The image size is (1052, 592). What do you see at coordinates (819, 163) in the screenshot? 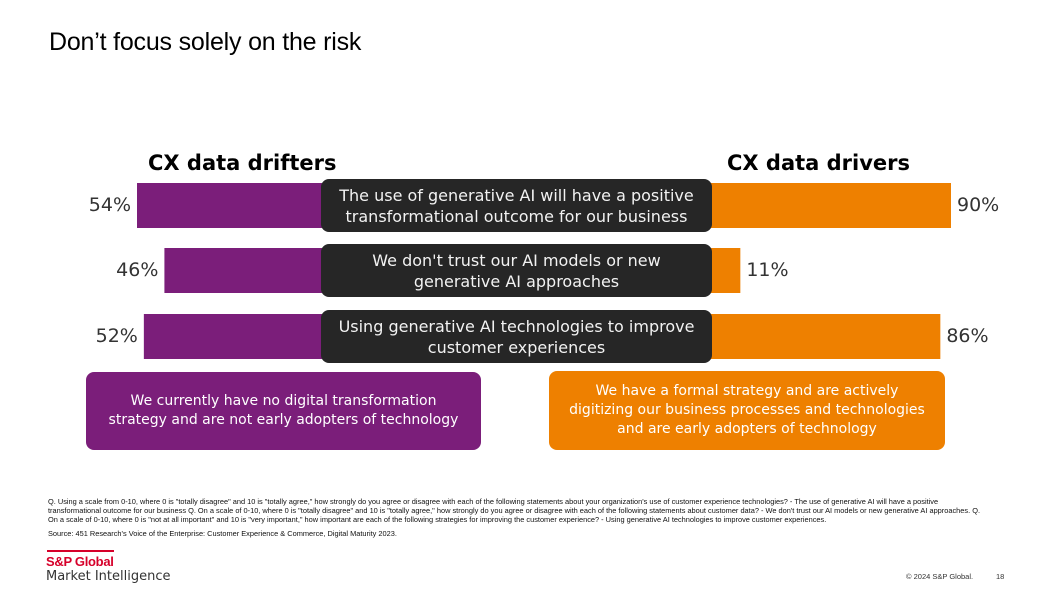
I see `drivers-heading: CX data drivers` at bounding box center [819, 163].